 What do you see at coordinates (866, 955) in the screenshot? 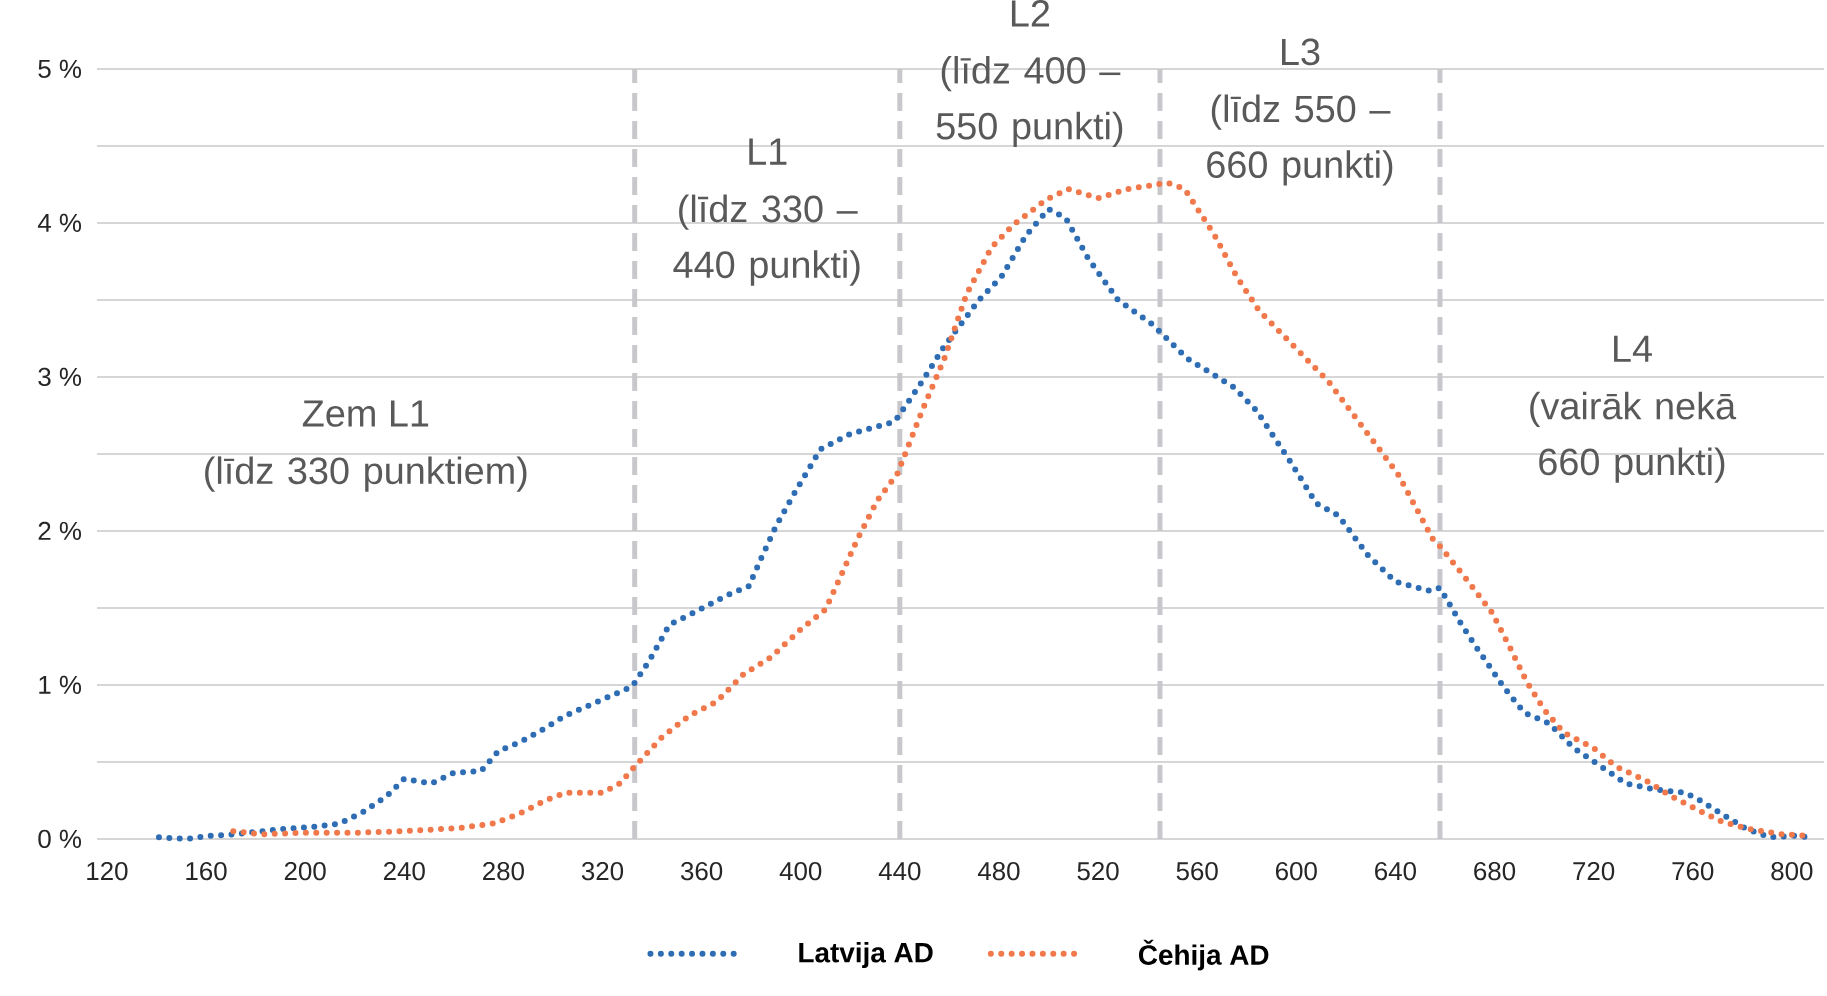
I see `legend-label: Latvija AD` at bounding box center [866, 955].